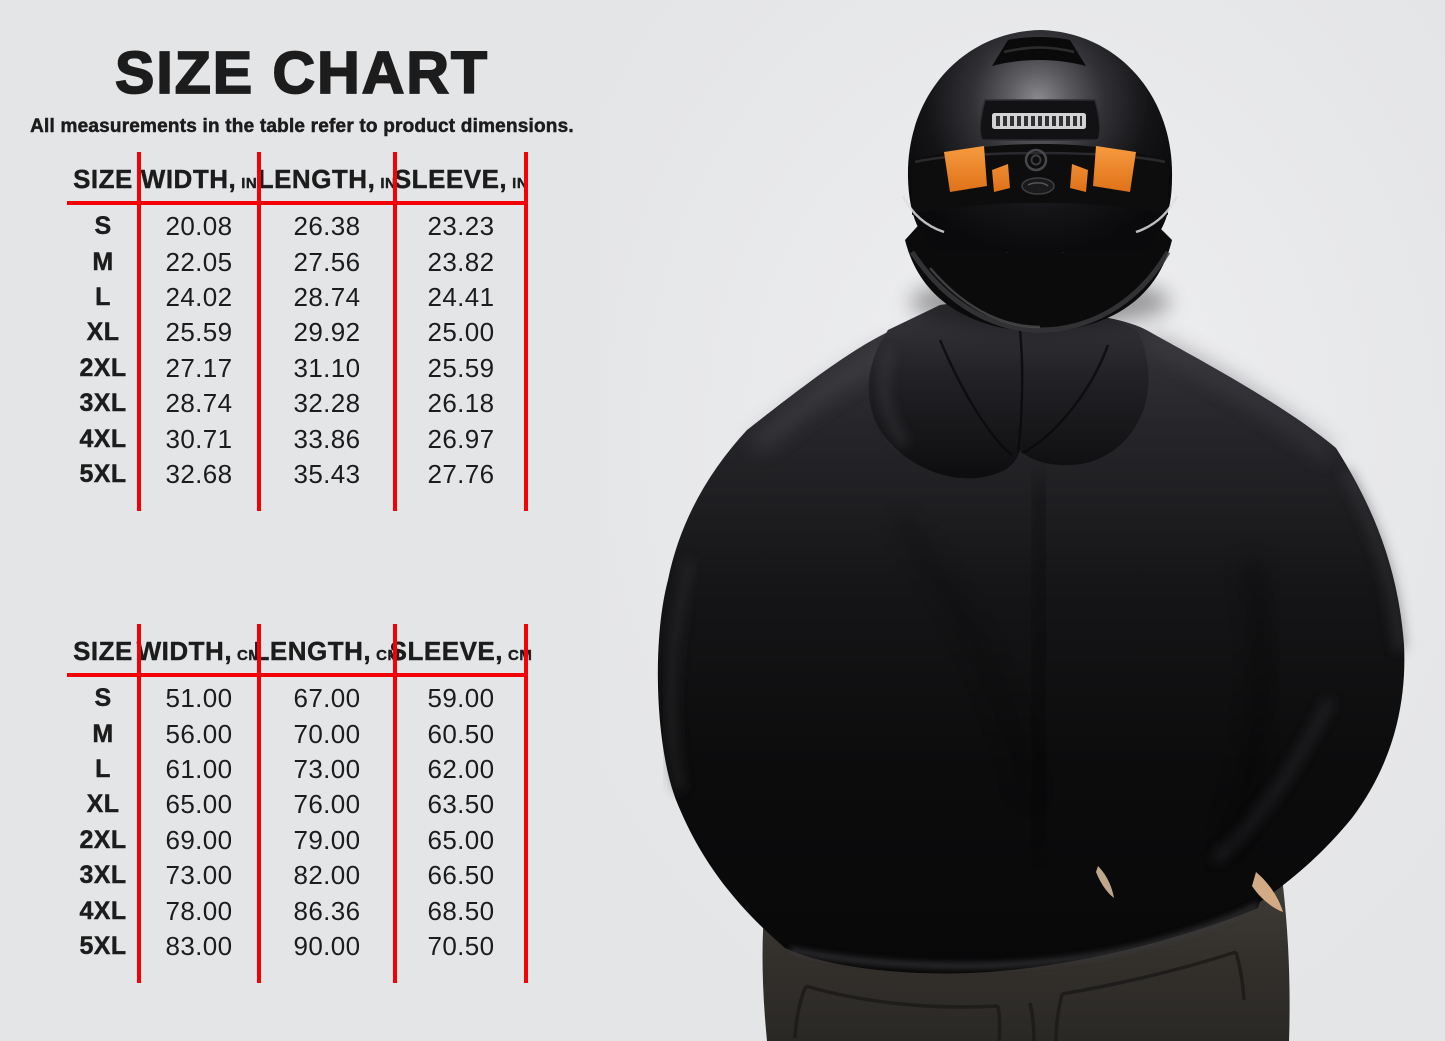  I want to click on hood-seams, so click(1024, 392).